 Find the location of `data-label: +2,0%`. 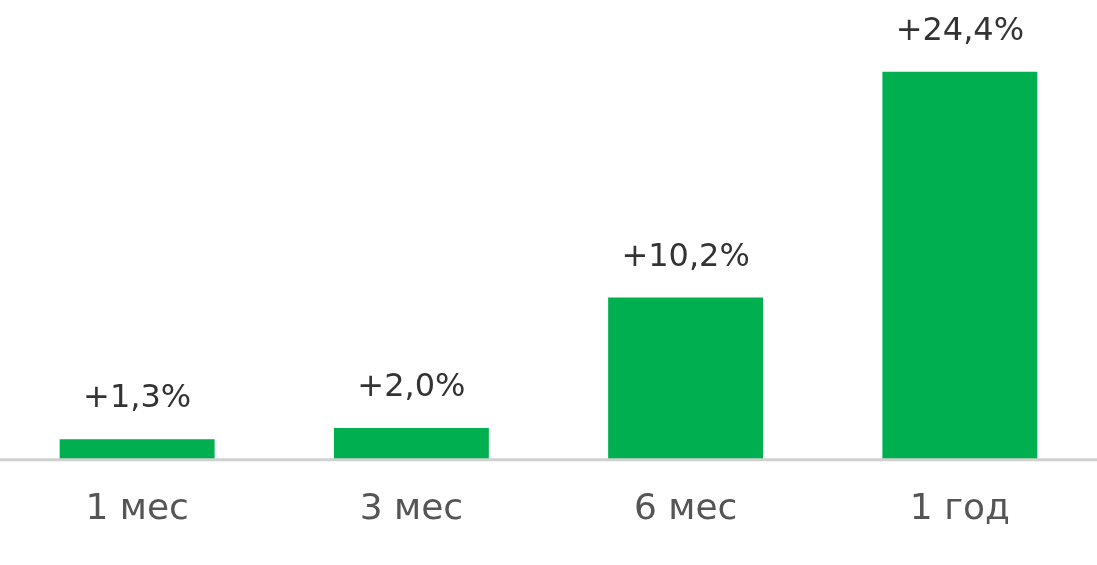

data-label: +2,0% is located at coordinates (411, 385).